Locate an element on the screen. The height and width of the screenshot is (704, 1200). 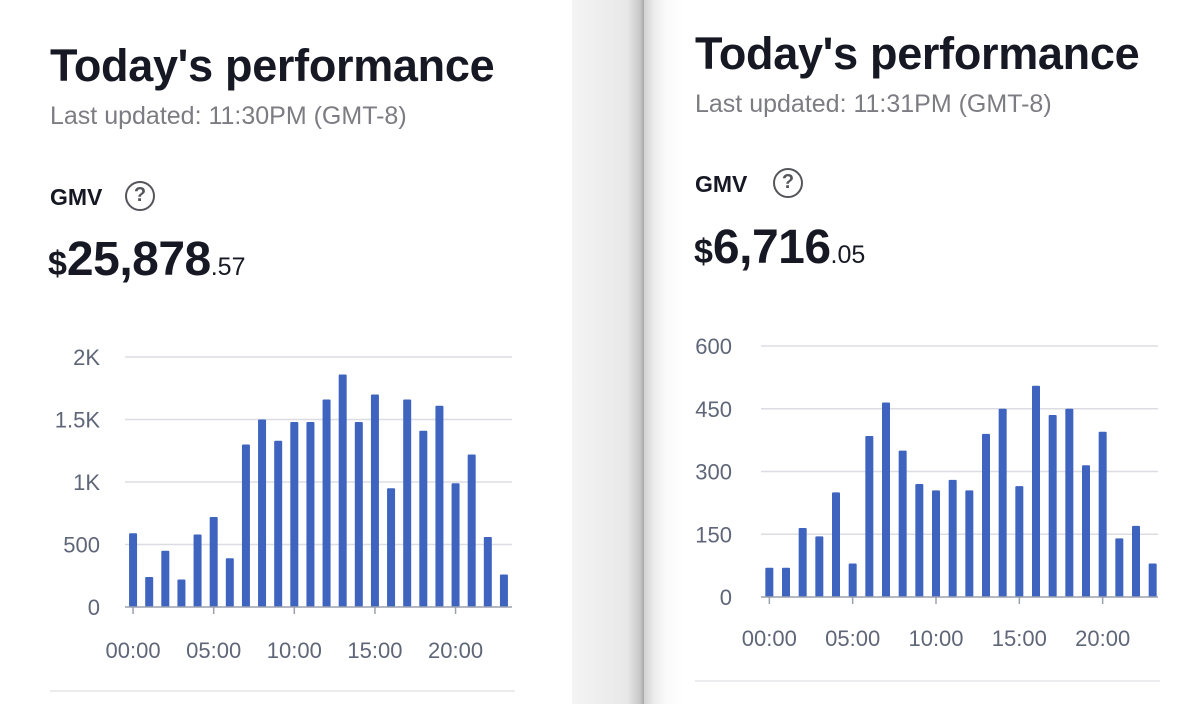
y-tick-label: 2K is located at coordinates (86, 357).